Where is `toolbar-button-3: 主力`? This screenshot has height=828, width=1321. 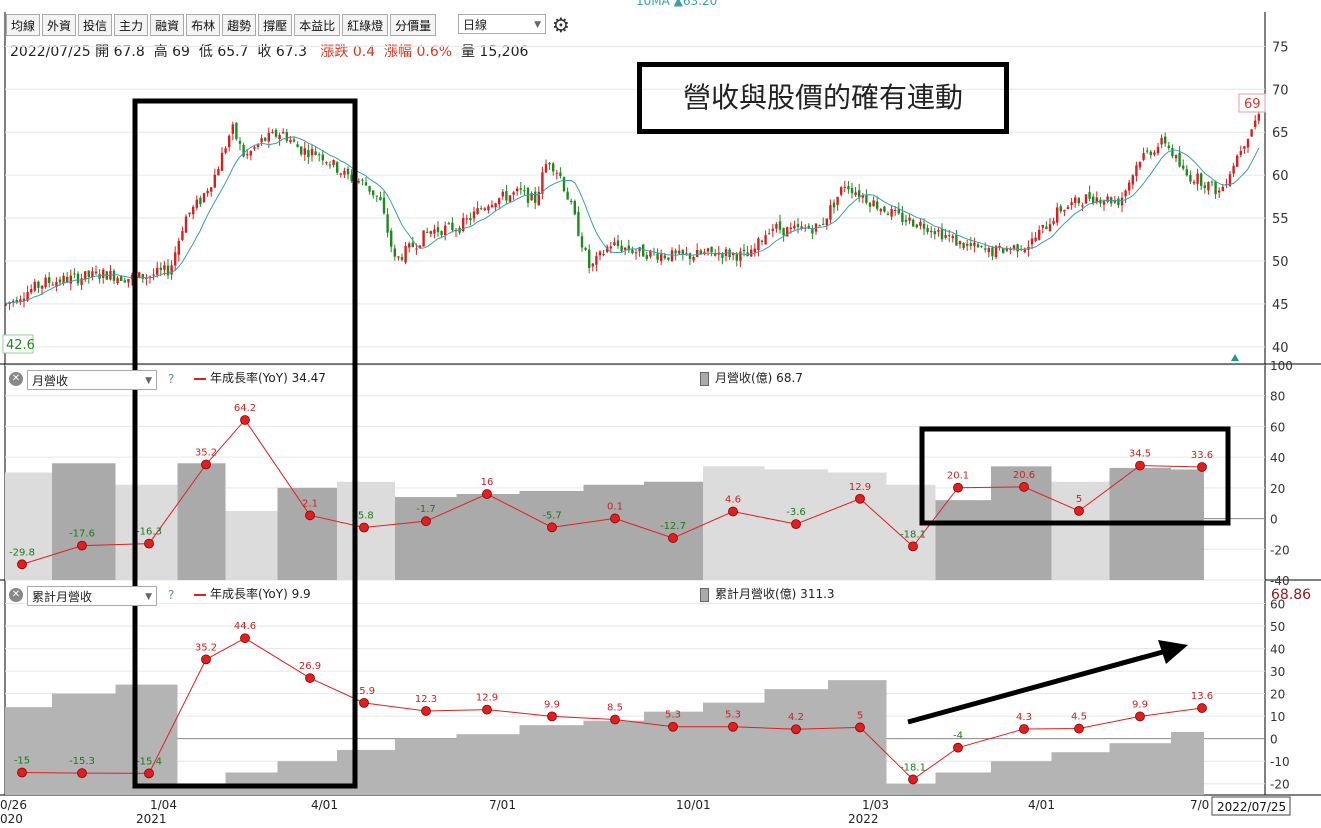
toolbar-button-3: 主力 is located at coordinates (131, 25).